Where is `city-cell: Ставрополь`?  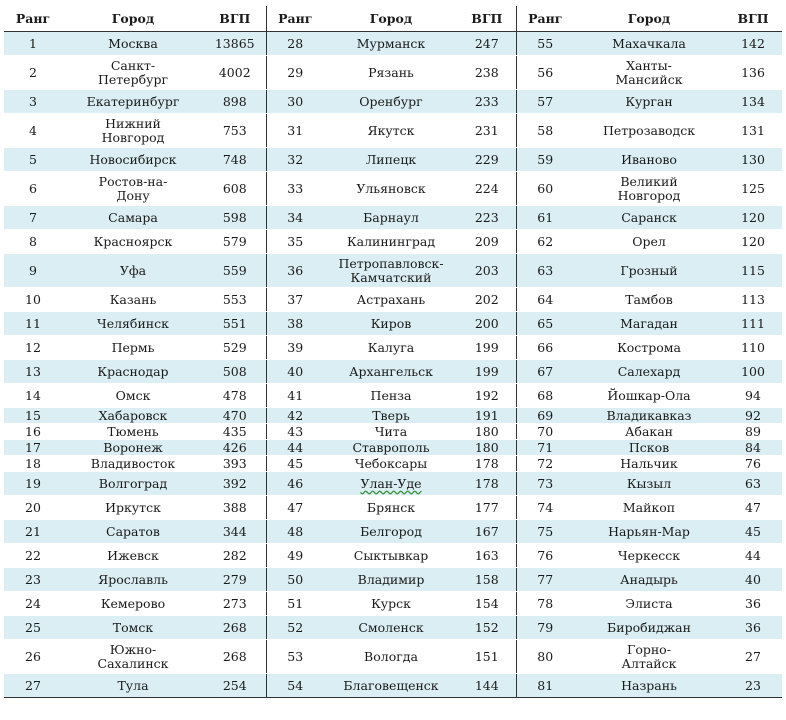 city-cell: Ставрополь is located at coordinates (391, 447).